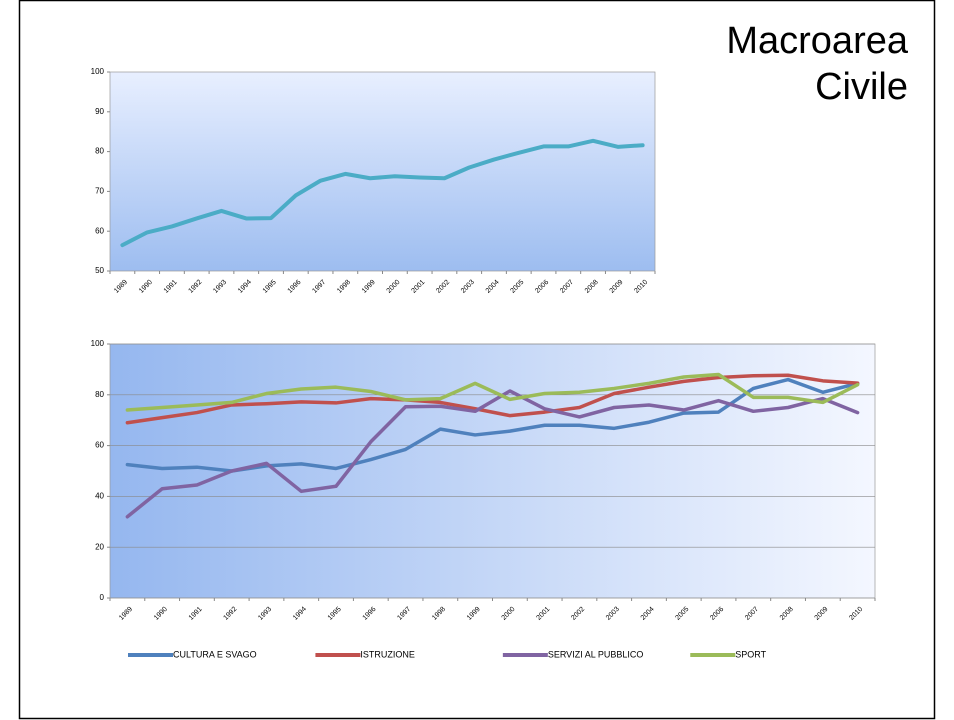 This screenshot has width=954, height=720. What do you see at coordinates (387, 654) in the screenshot?
I see `legend-label: ISTRUZIONE` at bounding box center [387, 654].